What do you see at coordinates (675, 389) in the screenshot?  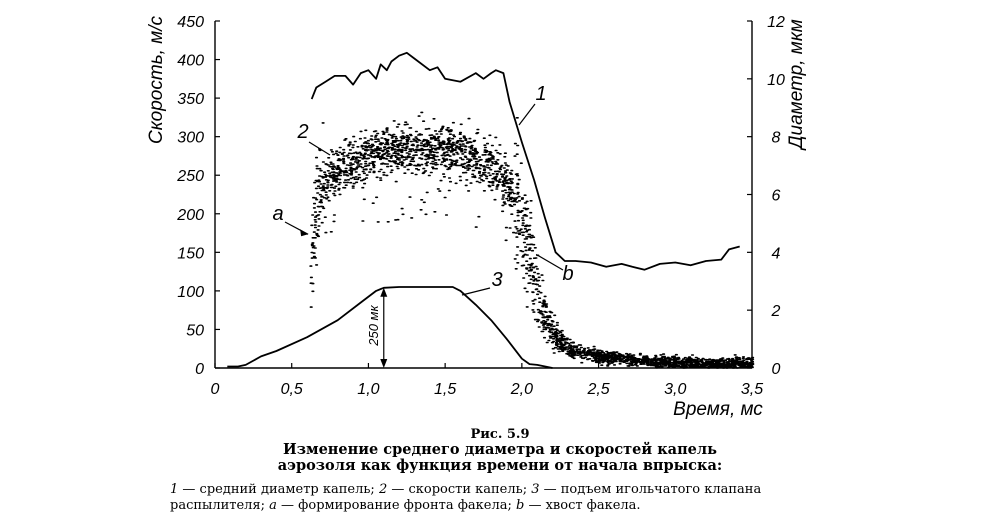 I see `x-tick-label: 3,0` at bounding box center [675, 389].